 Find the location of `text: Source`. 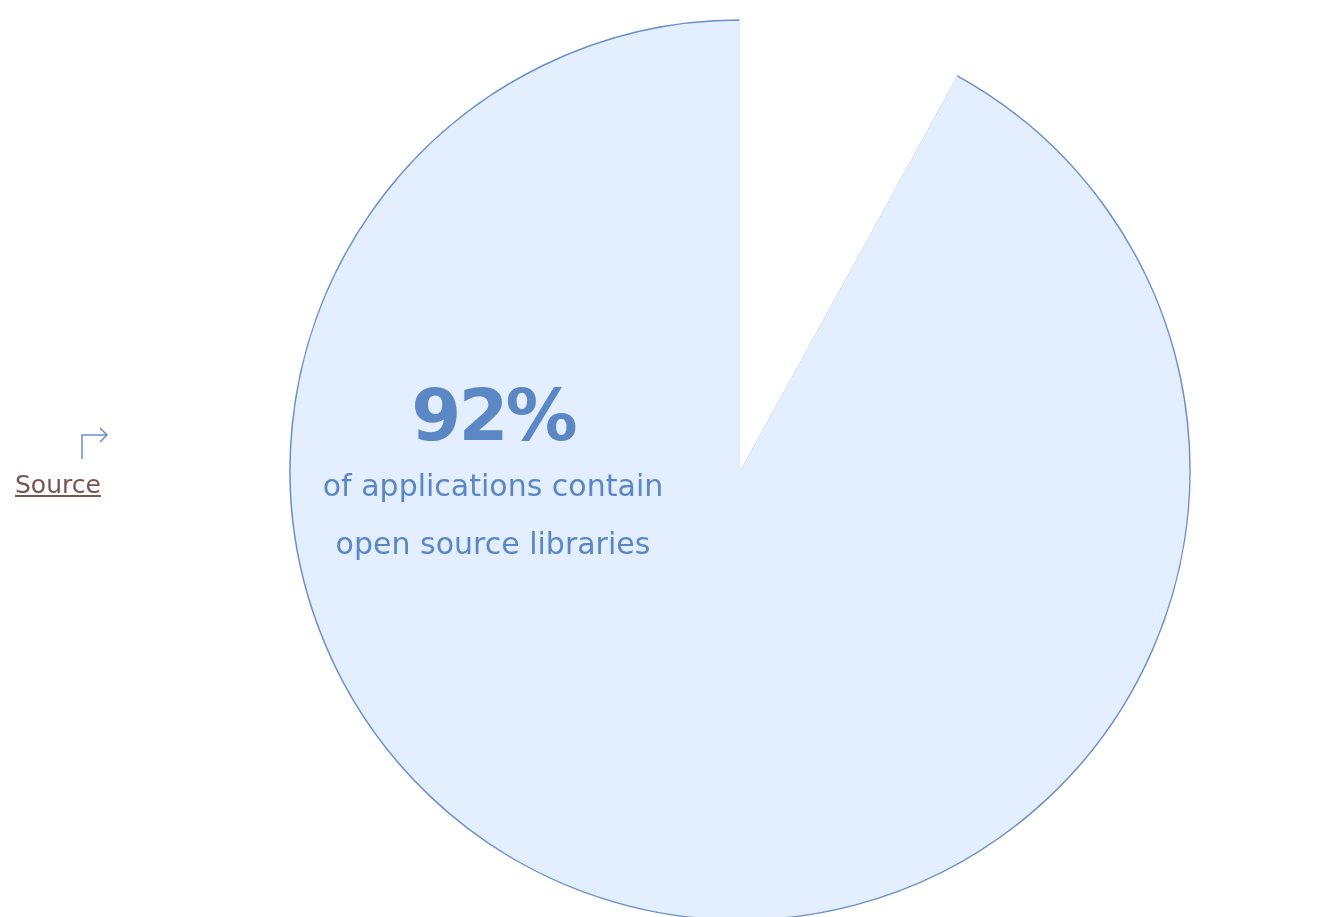

text: Source is located at coordinates (58, 484).